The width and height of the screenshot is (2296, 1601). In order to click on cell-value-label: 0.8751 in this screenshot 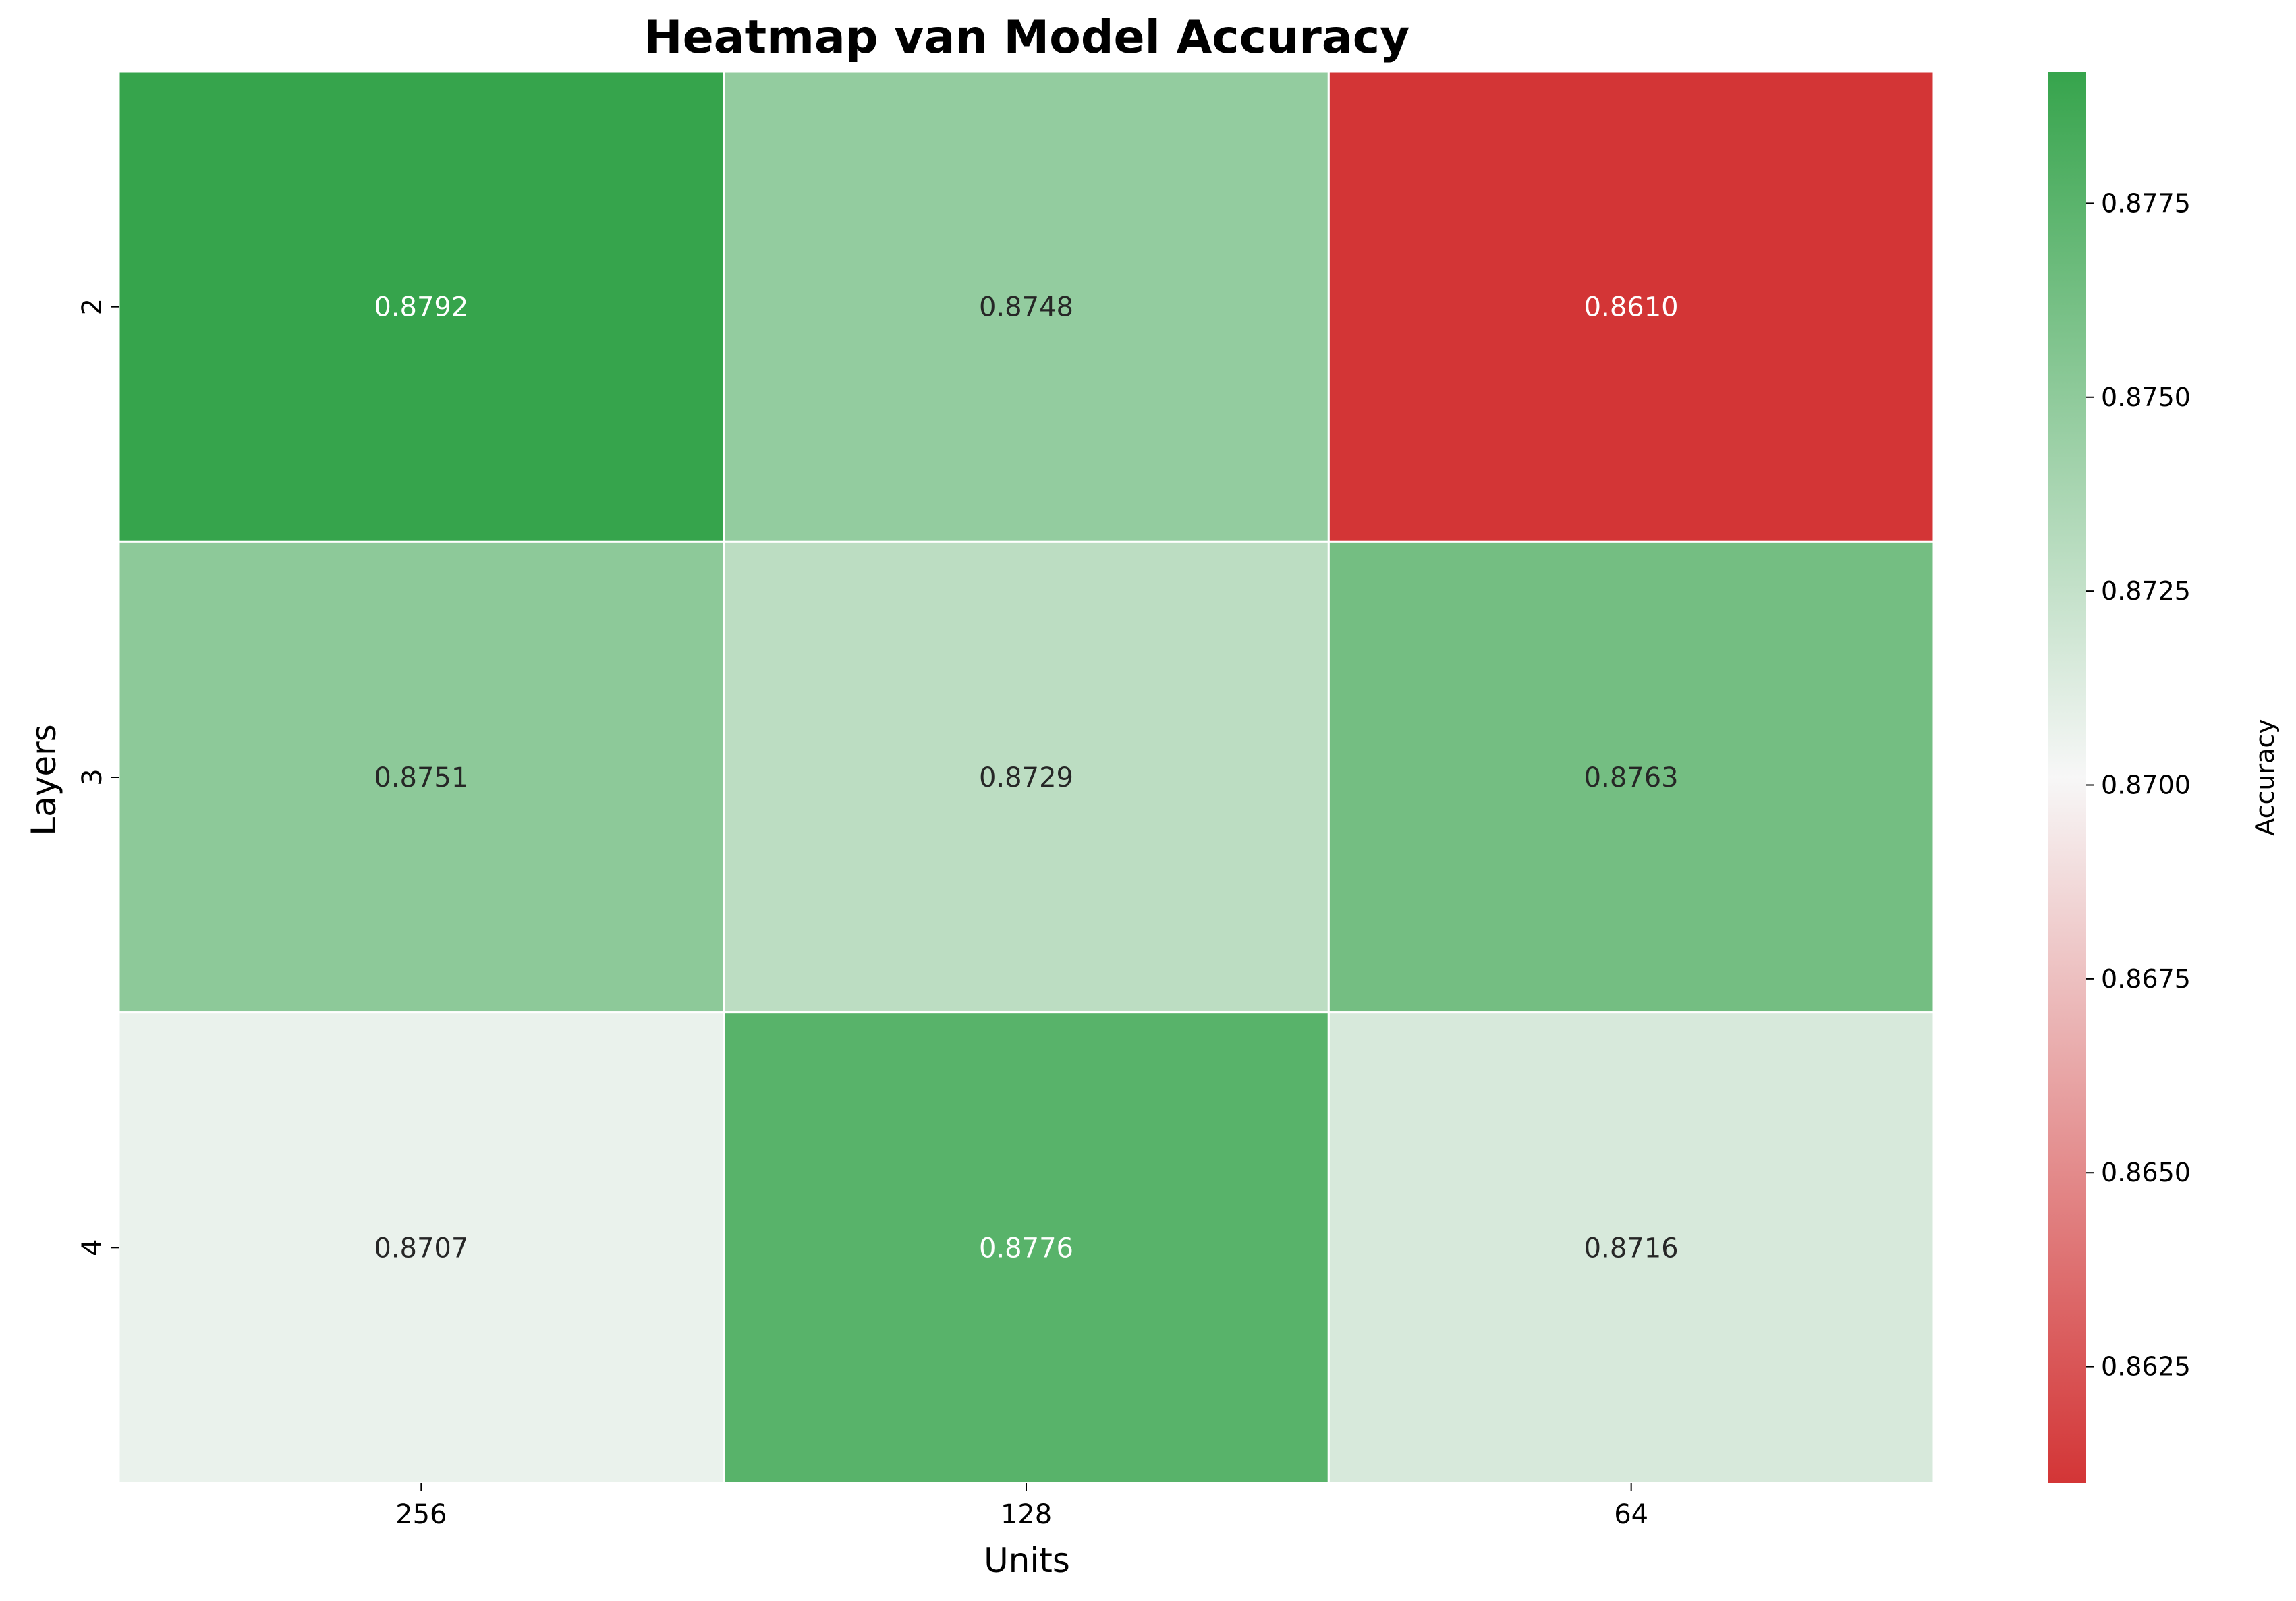, I will do `click(421, 777)`.